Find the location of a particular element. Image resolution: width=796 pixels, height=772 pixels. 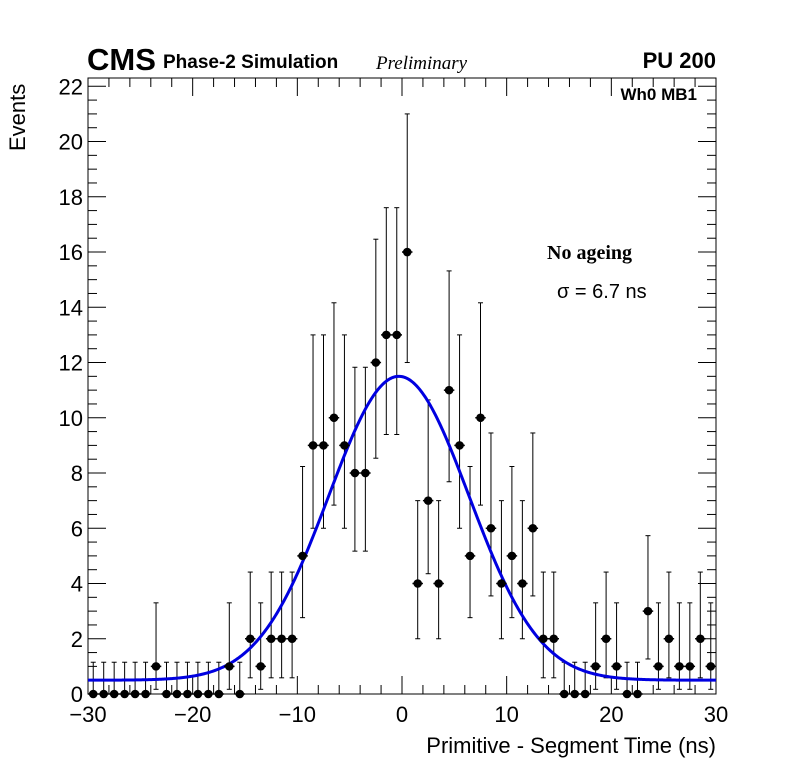

x-tick-label: 20 is located at coordinates (611, 714).